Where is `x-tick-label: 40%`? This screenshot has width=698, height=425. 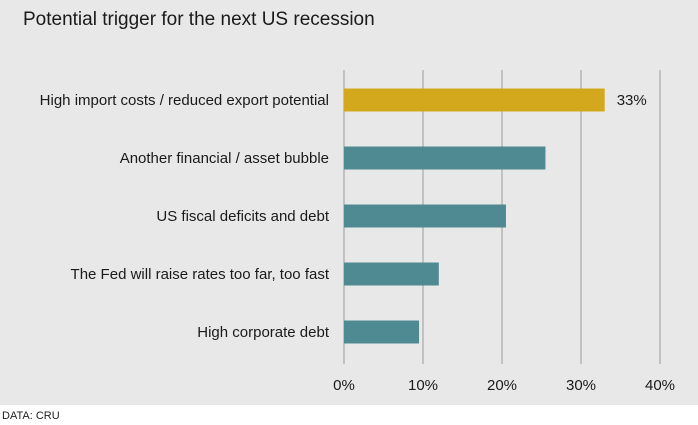 x-tick-label: 40% is located at coordinates (660, 385).